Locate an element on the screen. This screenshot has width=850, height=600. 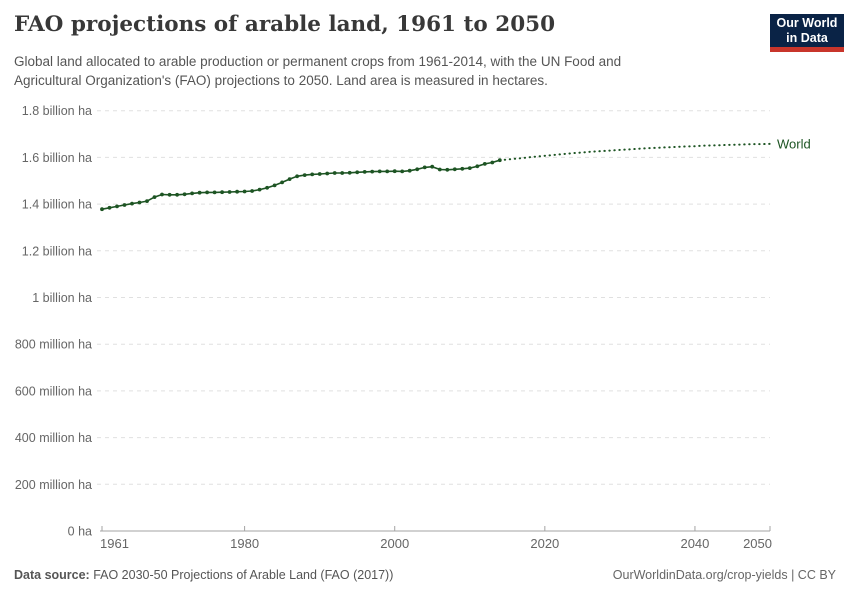
y-axis-tick-label: 1.8 billion ha is located at coordinates (57, 111).